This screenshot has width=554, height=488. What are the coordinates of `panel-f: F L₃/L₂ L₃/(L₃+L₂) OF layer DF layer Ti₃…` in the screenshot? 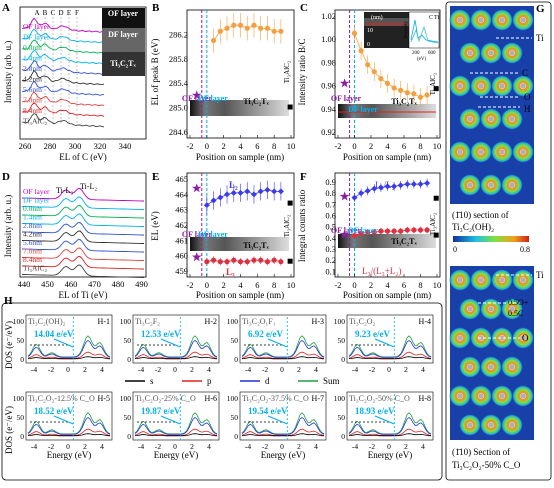 It's located at (369, 235).